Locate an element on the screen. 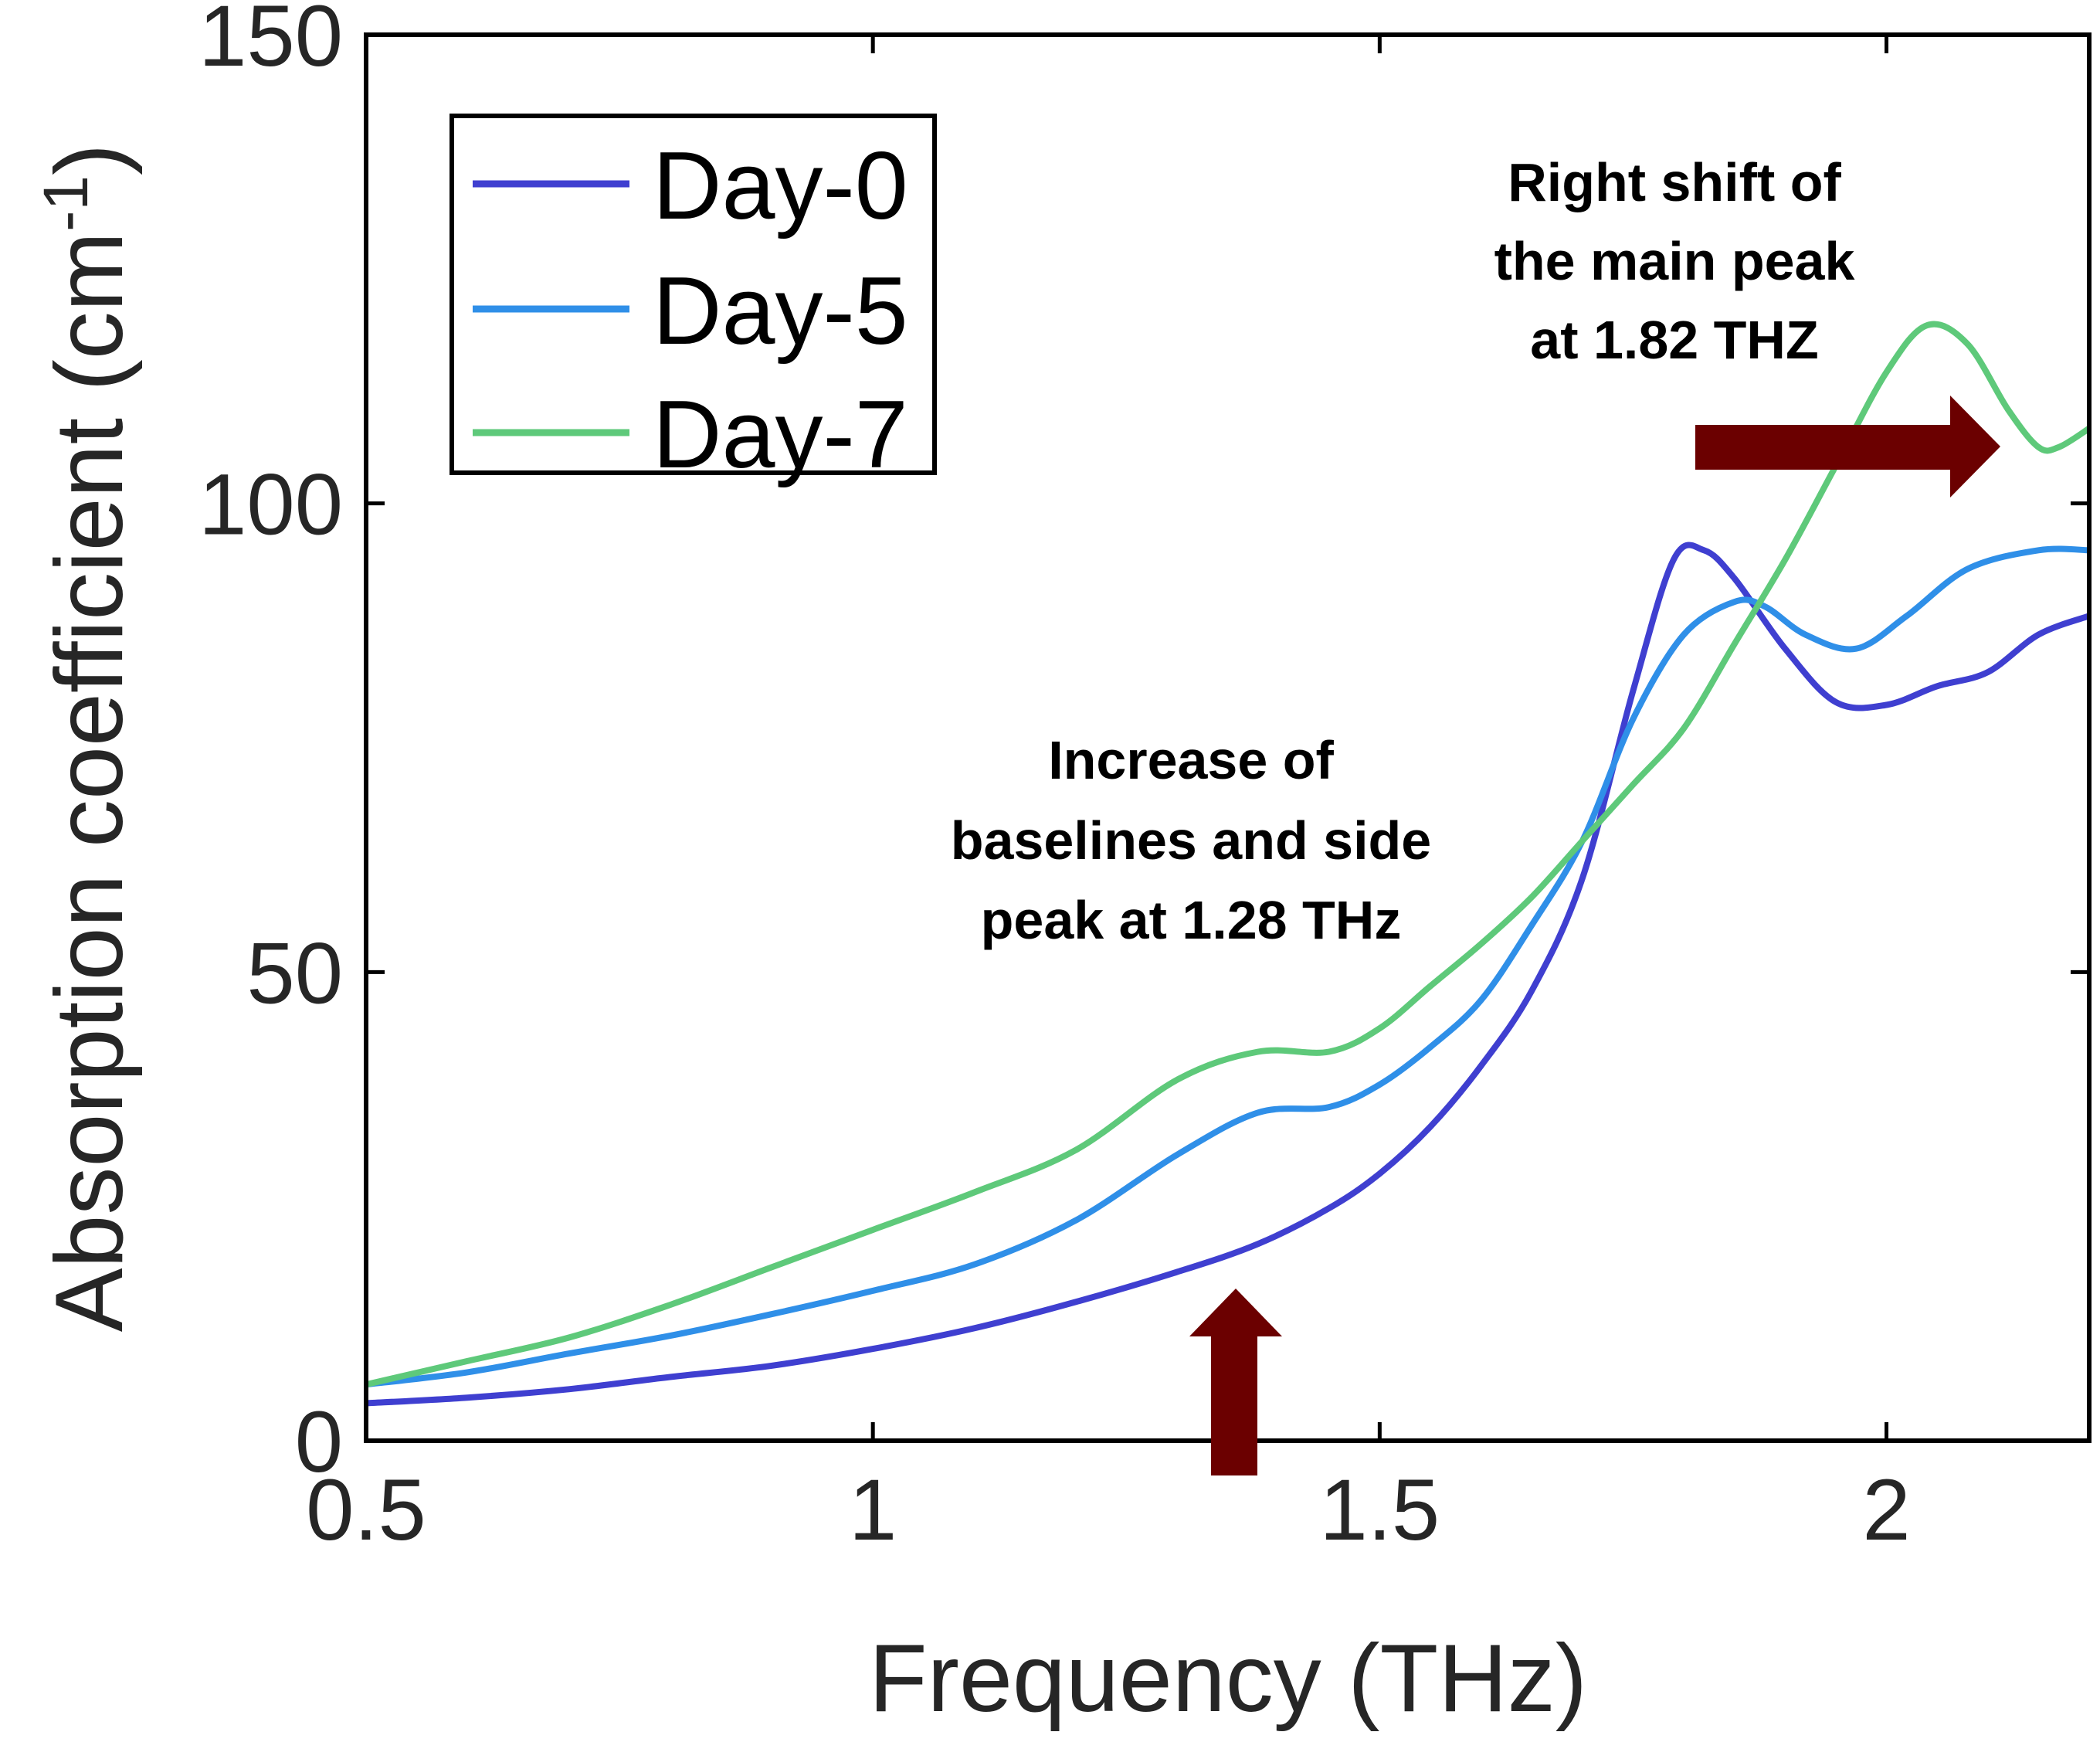 The height and width of the screenshot is (1742, 2100). annotation-peak-line-1: Right shift of is located at coordinates (1674, 182).